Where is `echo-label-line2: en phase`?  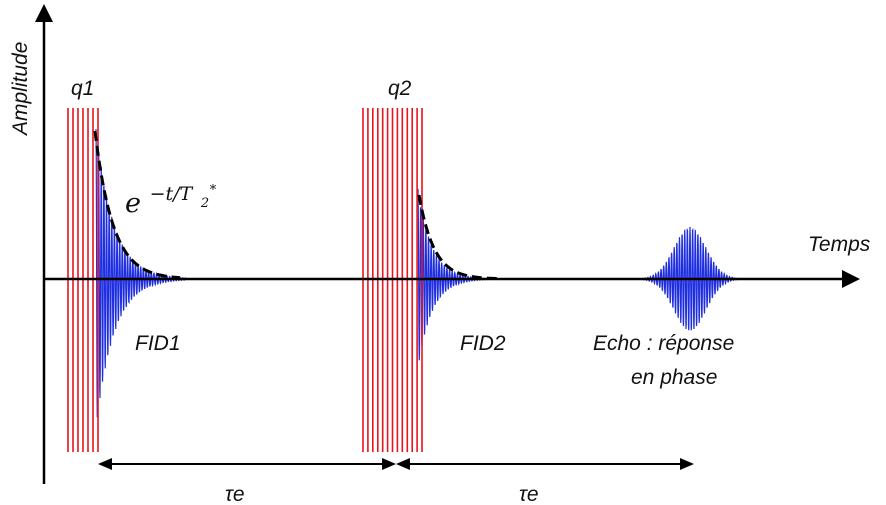 echo-label-line2: en phase is located at coordinates (674, 377).